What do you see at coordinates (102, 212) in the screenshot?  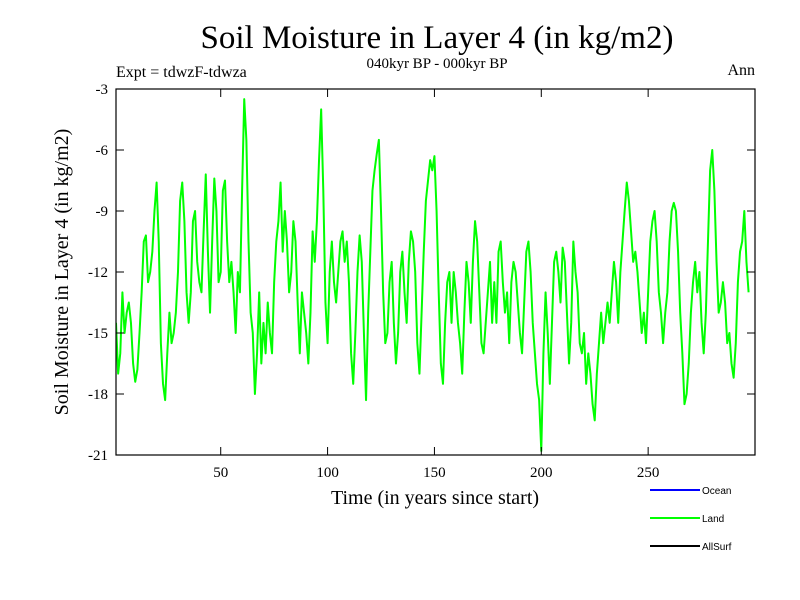 I see `y-tick-label: -9` at bounding box center [102, 212].